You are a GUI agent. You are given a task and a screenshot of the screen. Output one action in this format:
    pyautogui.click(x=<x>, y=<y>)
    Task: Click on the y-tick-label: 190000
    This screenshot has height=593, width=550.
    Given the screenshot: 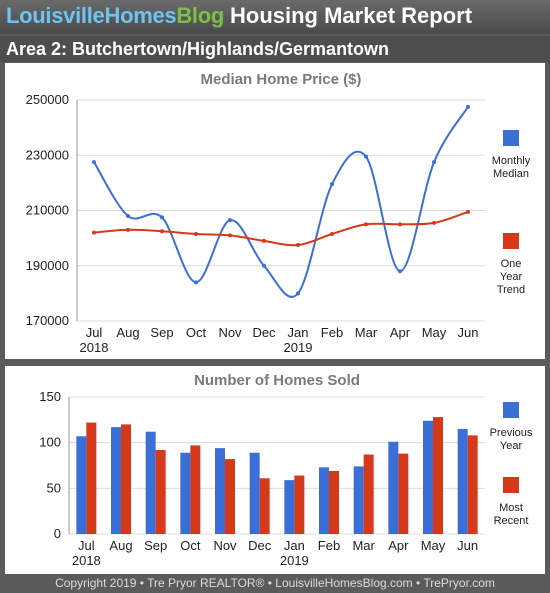 What is the action you would take?
    pyautogui.click(x=47, y=265)
    